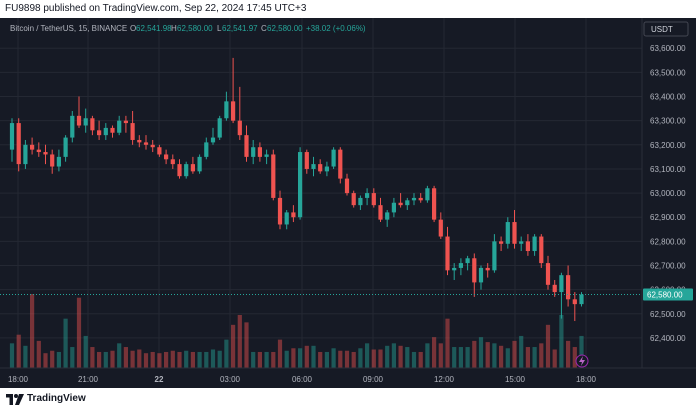  I want to click on price-tick-label: 63,100.00, so click(668, 169).